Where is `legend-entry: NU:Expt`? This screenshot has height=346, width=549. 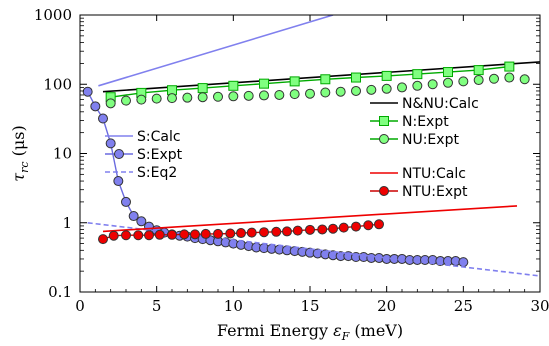 legend-entry: NU:Expt is located at coordinates (430, 140).